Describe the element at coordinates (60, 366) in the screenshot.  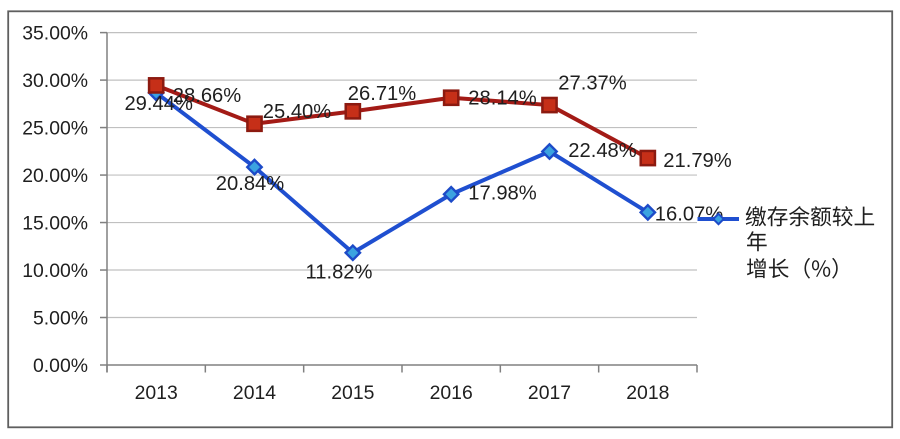
I see `svg-text: 0.00%` at that location.